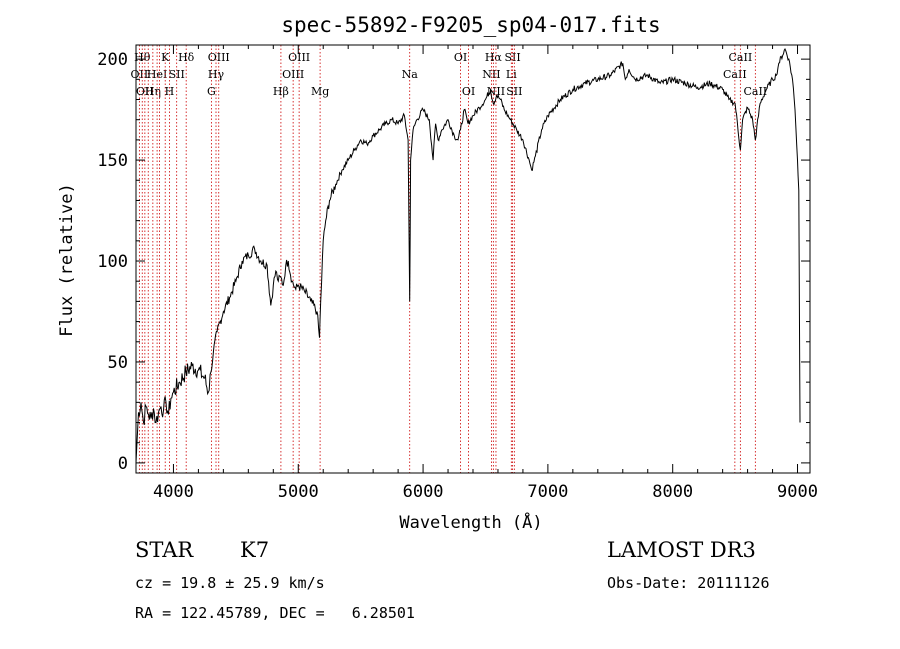 This screenshot has width=900, height=649. Describe the element at coordinates (672, 492) in the screenshot. I see `x-tick-label: 8000` at that location.